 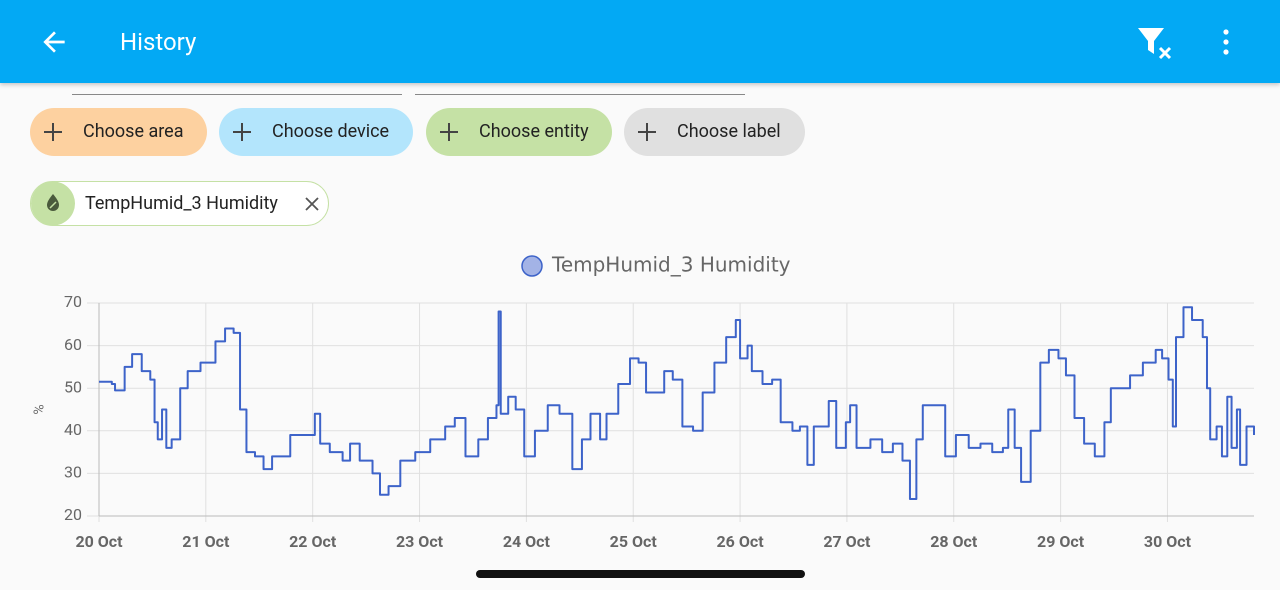 I want to click on x-tick-label: 21 Oct, so click(x=206, y=541).